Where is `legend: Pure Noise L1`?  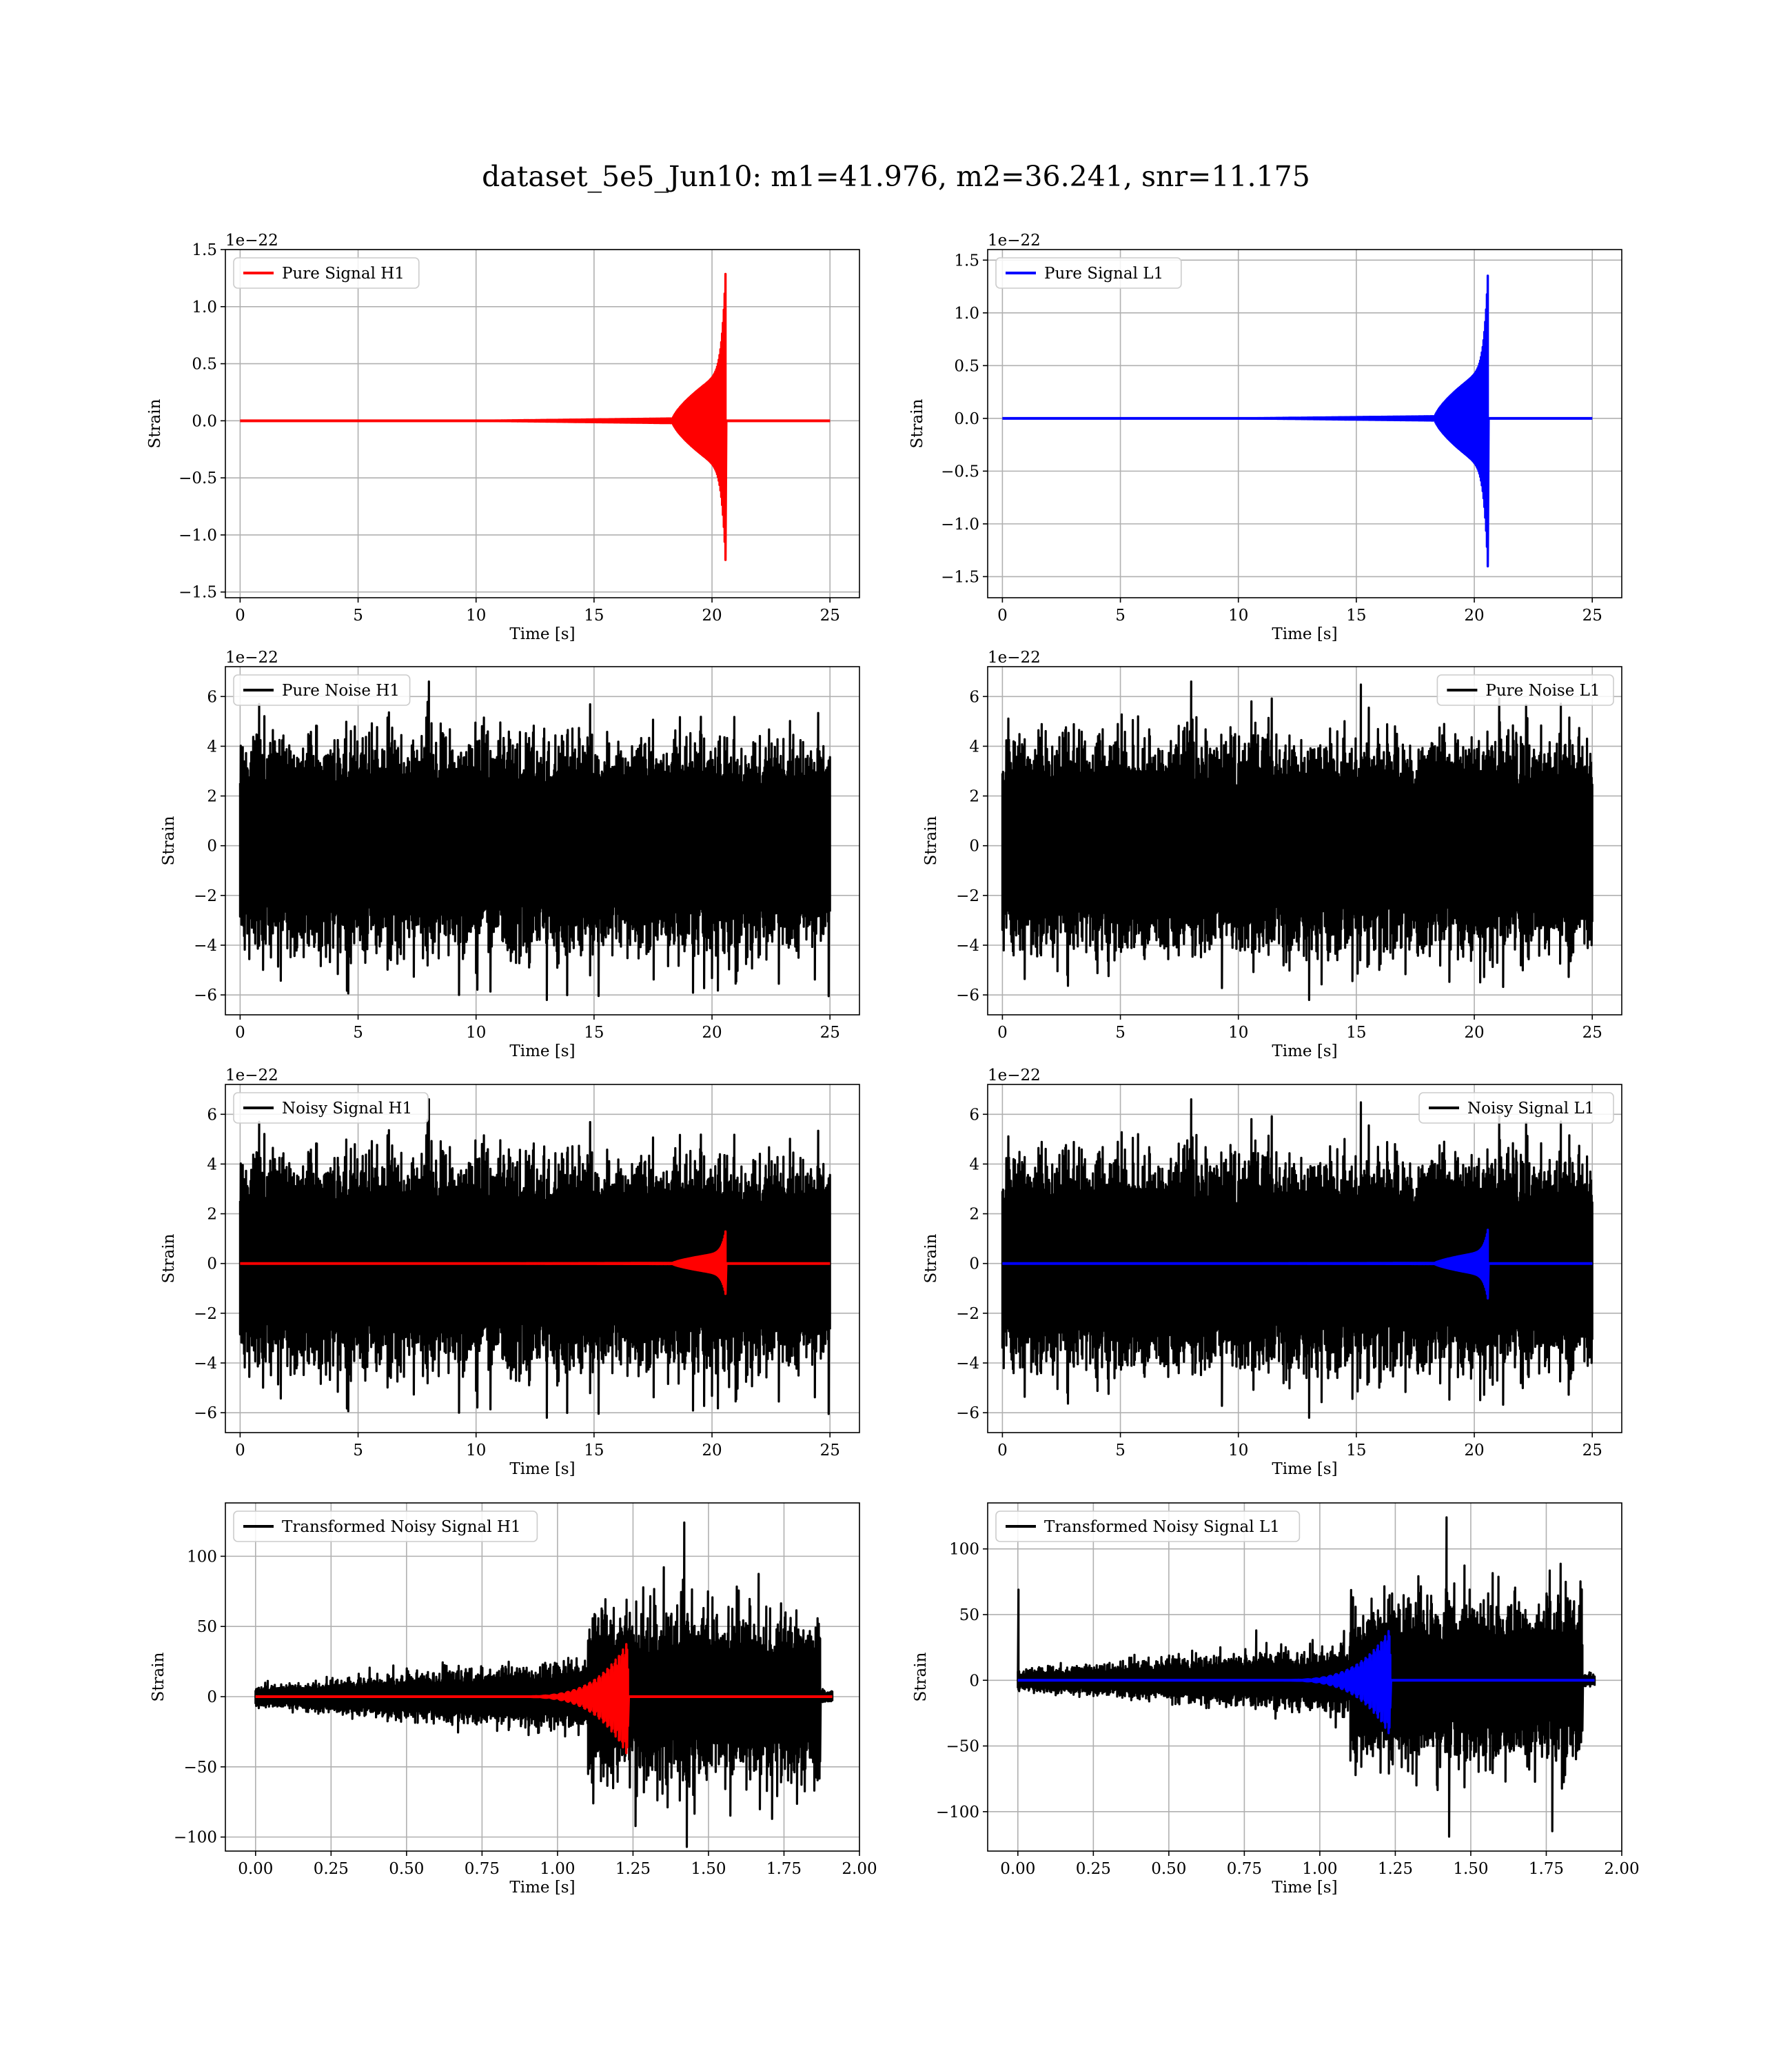 legend: Pure Noise L1 is located at coordinates (1525, 690).